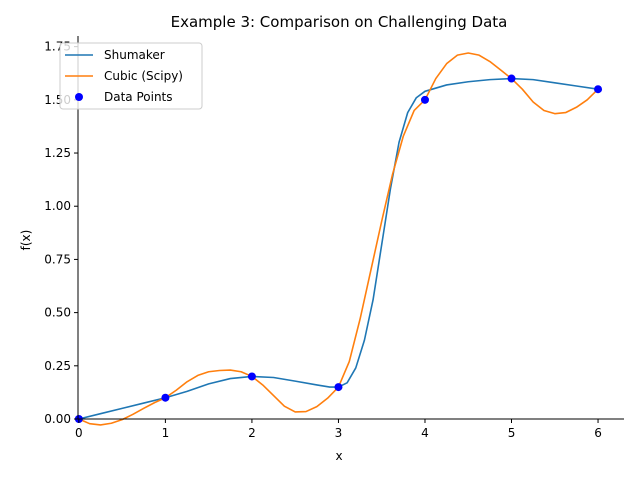 This screenshot has width=640, height=480. Describe the element at coordinates (425, 433) in the screenshot. I see `x-tick-label: 4` at that location.